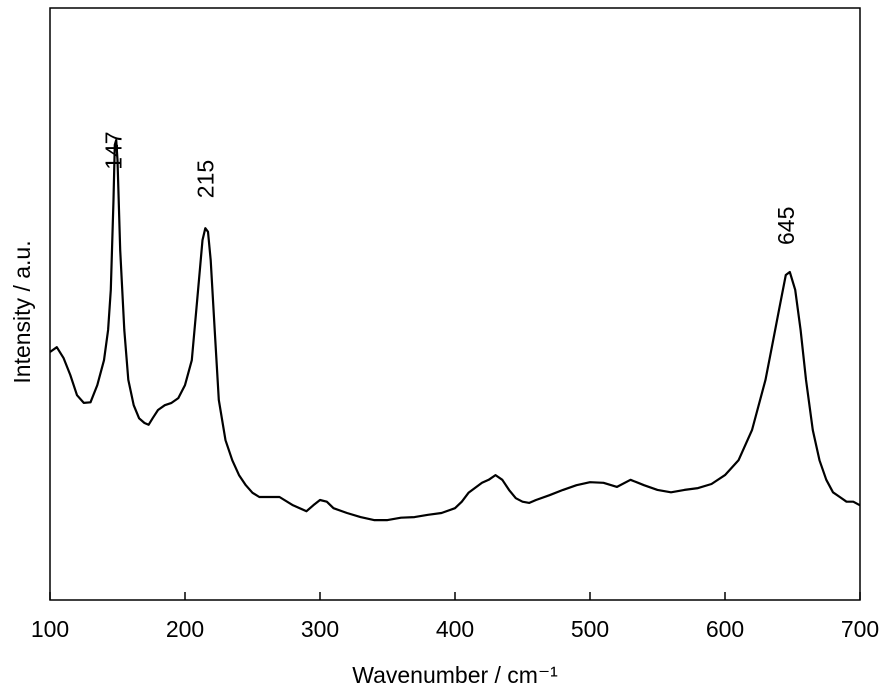 The height and width of the screenshot is (691, 886). I want to click on peak-label: 147, so click(113, 150).